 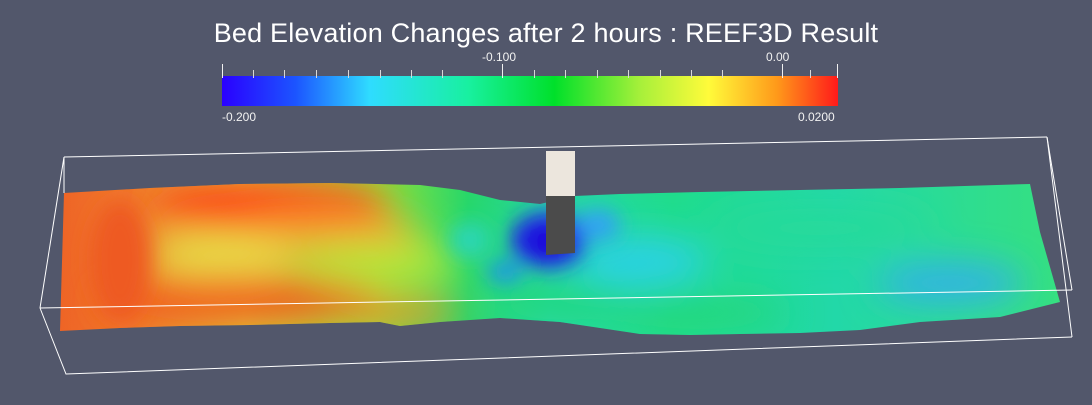 What do you see at coordinates (499, 57) in the screenshot?
I see `colorbar-mid-label: -0.100` at bounding box center [499, 57].